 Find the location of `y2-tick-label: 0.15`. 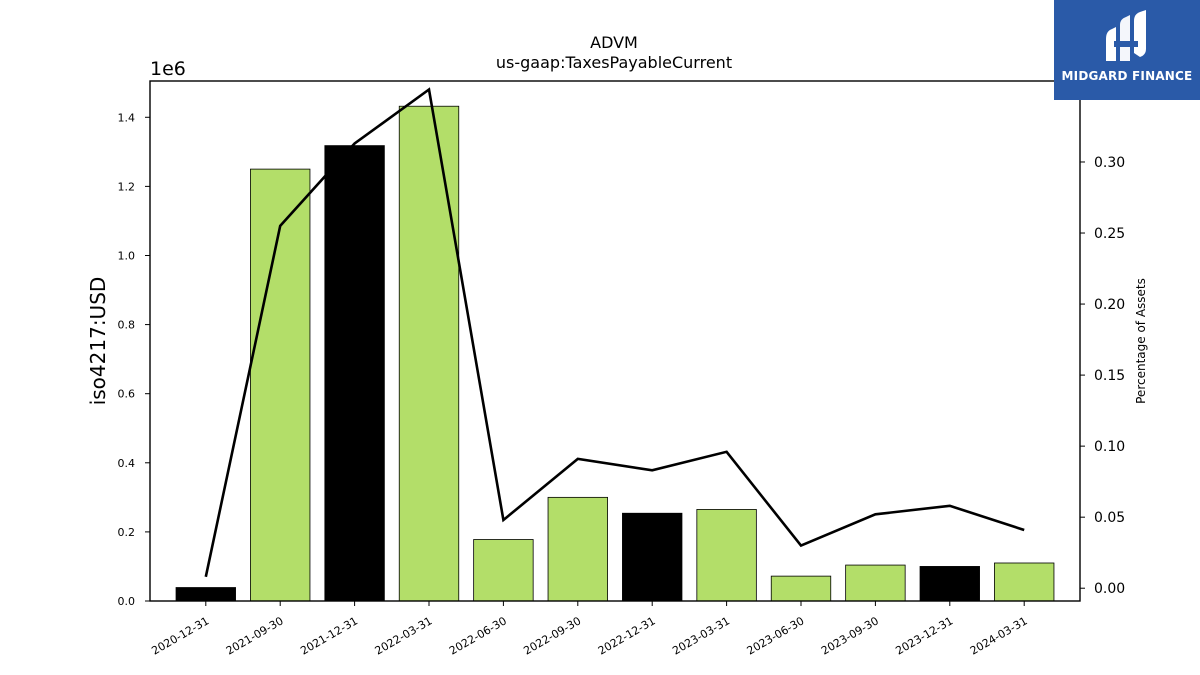

y2-tick-label: 0.15 is located at coordinates (1109, 376).